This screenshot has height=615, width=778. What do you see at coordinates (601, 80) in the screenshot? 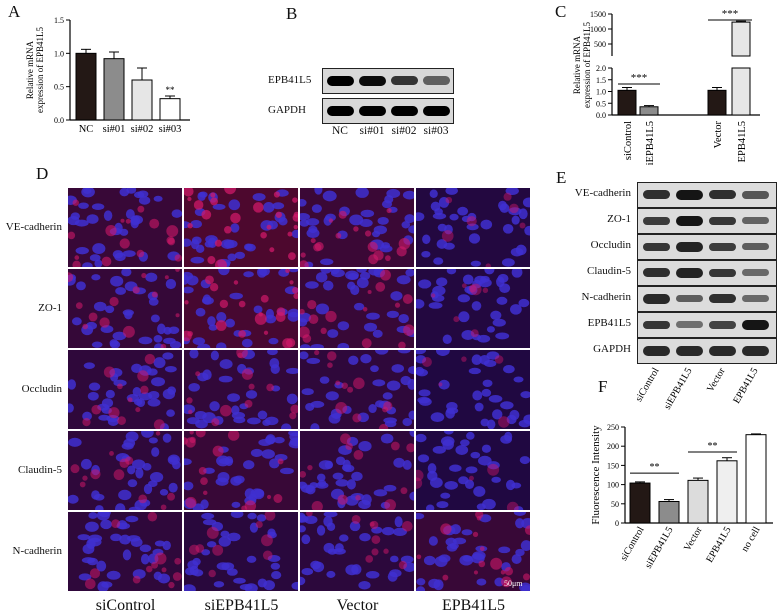
I see `y-tick-label-c: 1.5` at bounding box center [601, 80].